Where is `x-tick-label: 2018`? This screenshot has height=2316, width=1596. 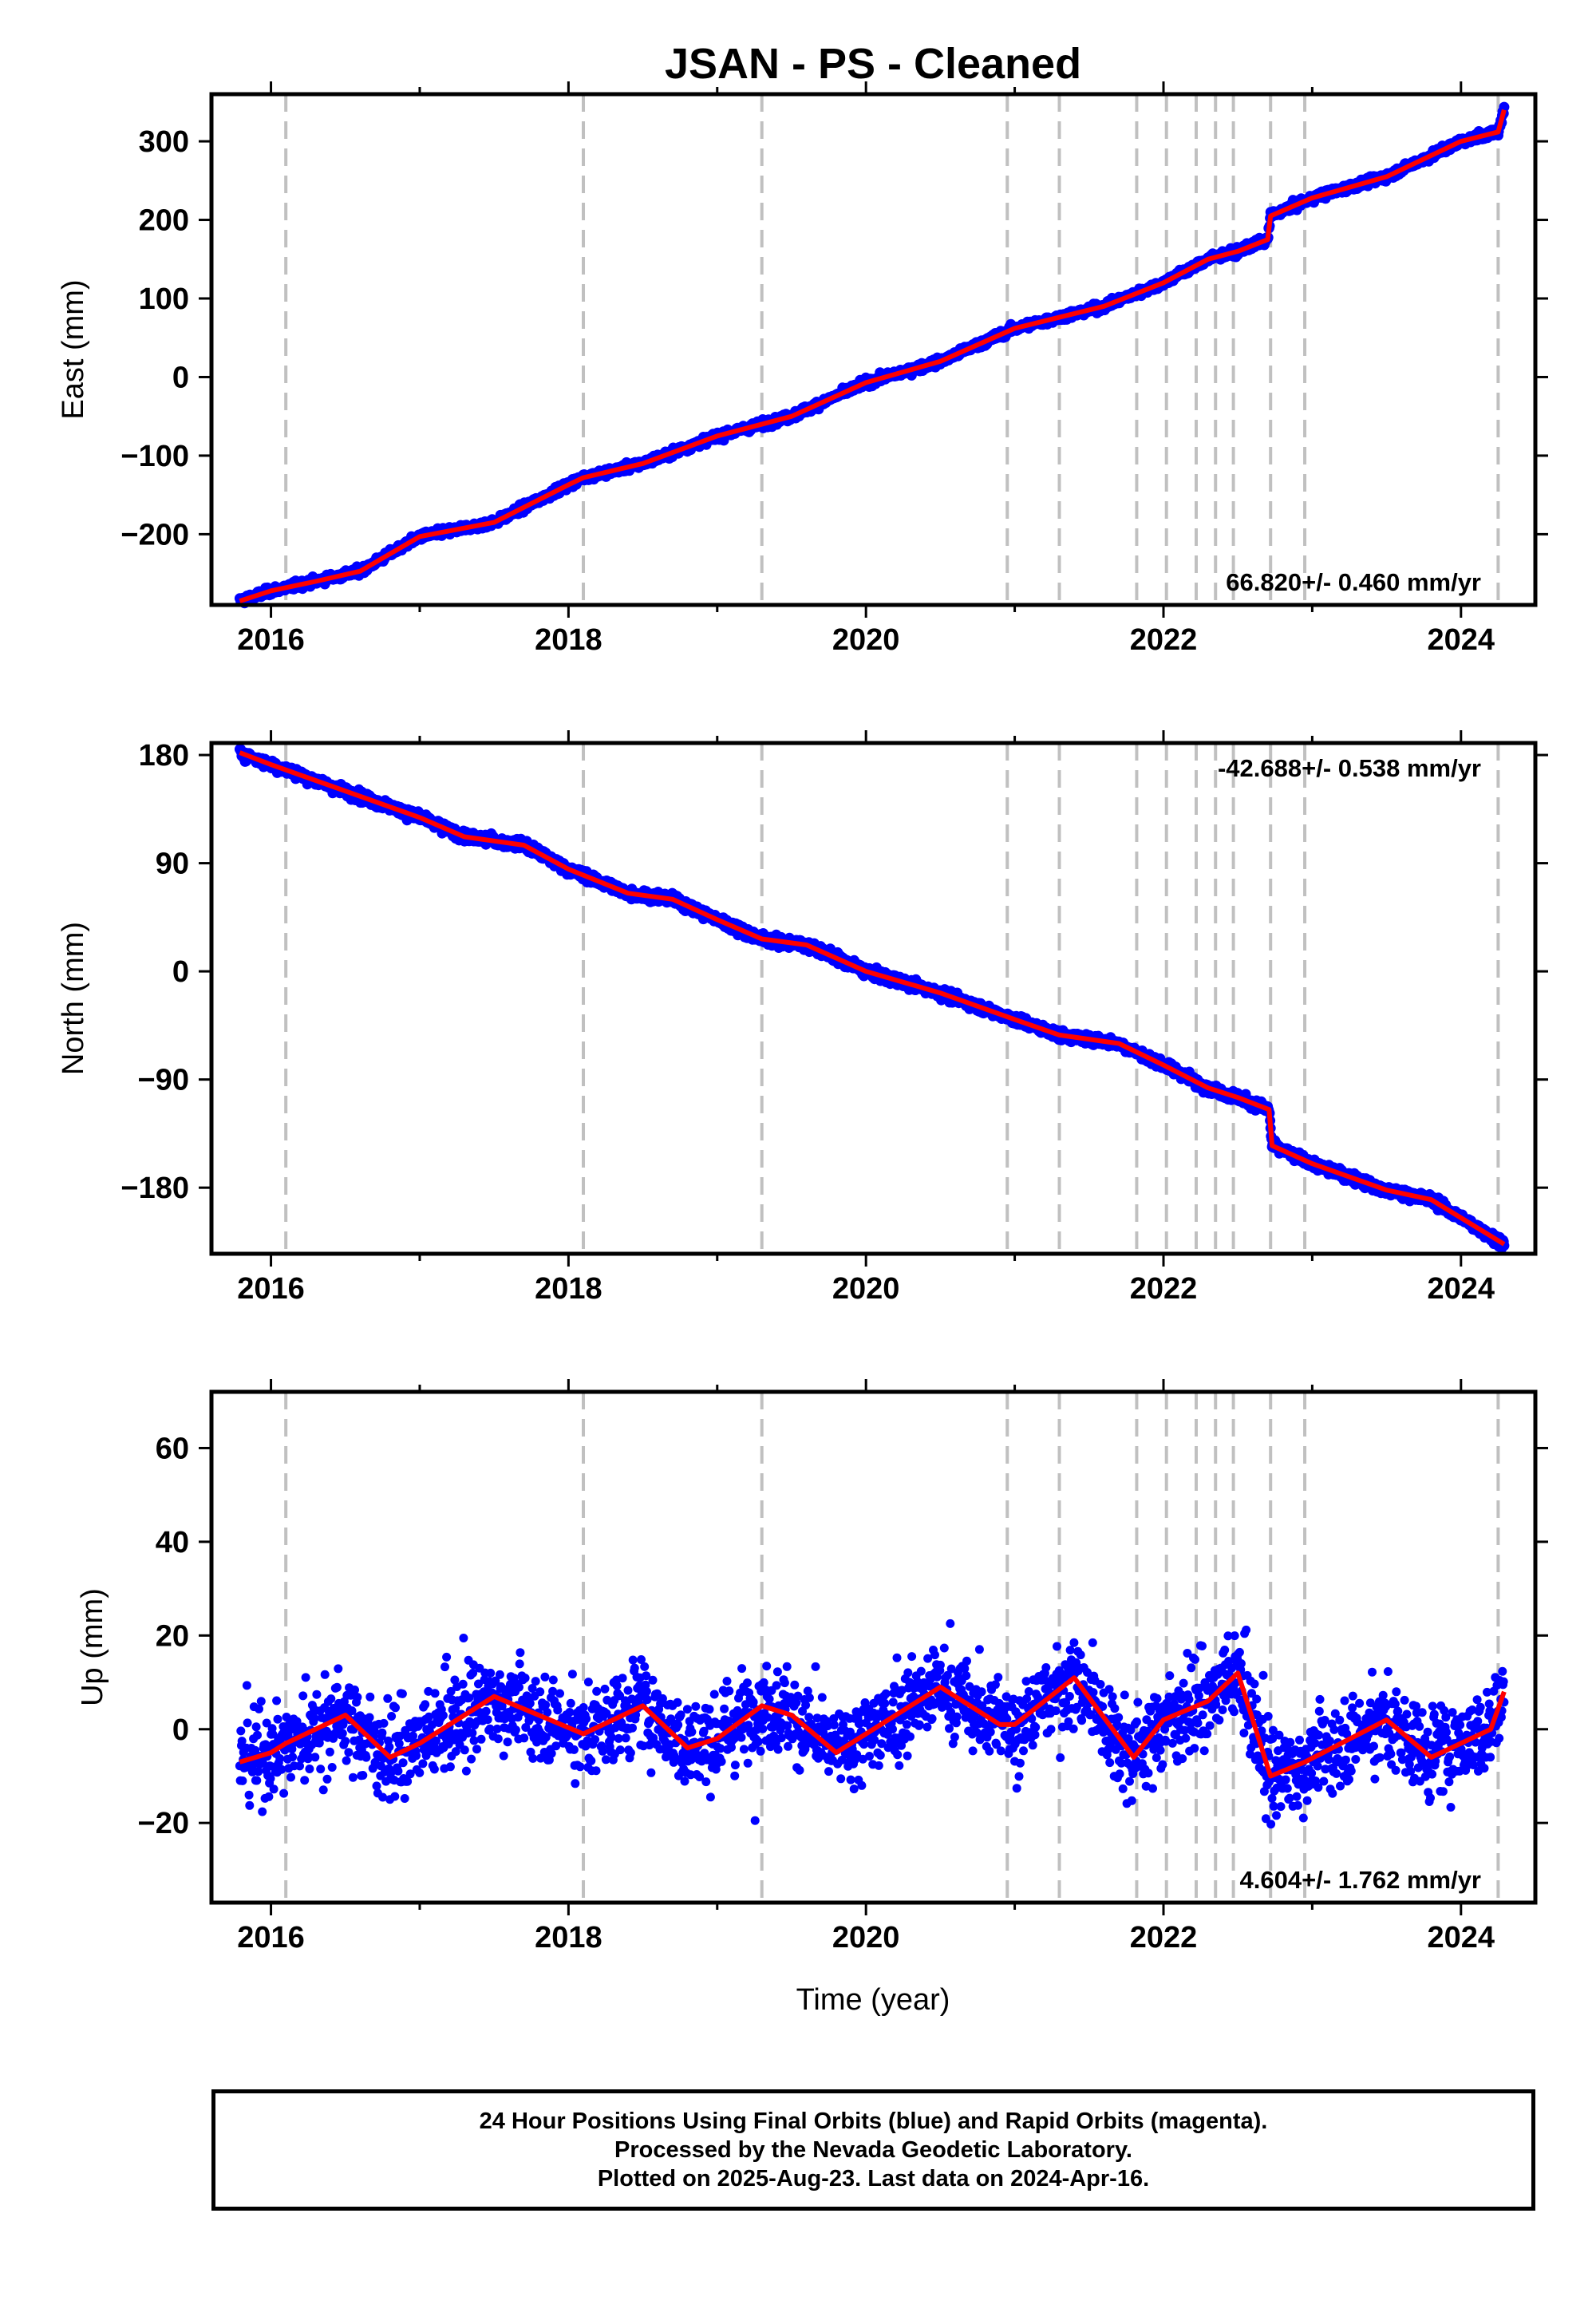
x-tick-label: 2018 is located at coordinates (568, 640).